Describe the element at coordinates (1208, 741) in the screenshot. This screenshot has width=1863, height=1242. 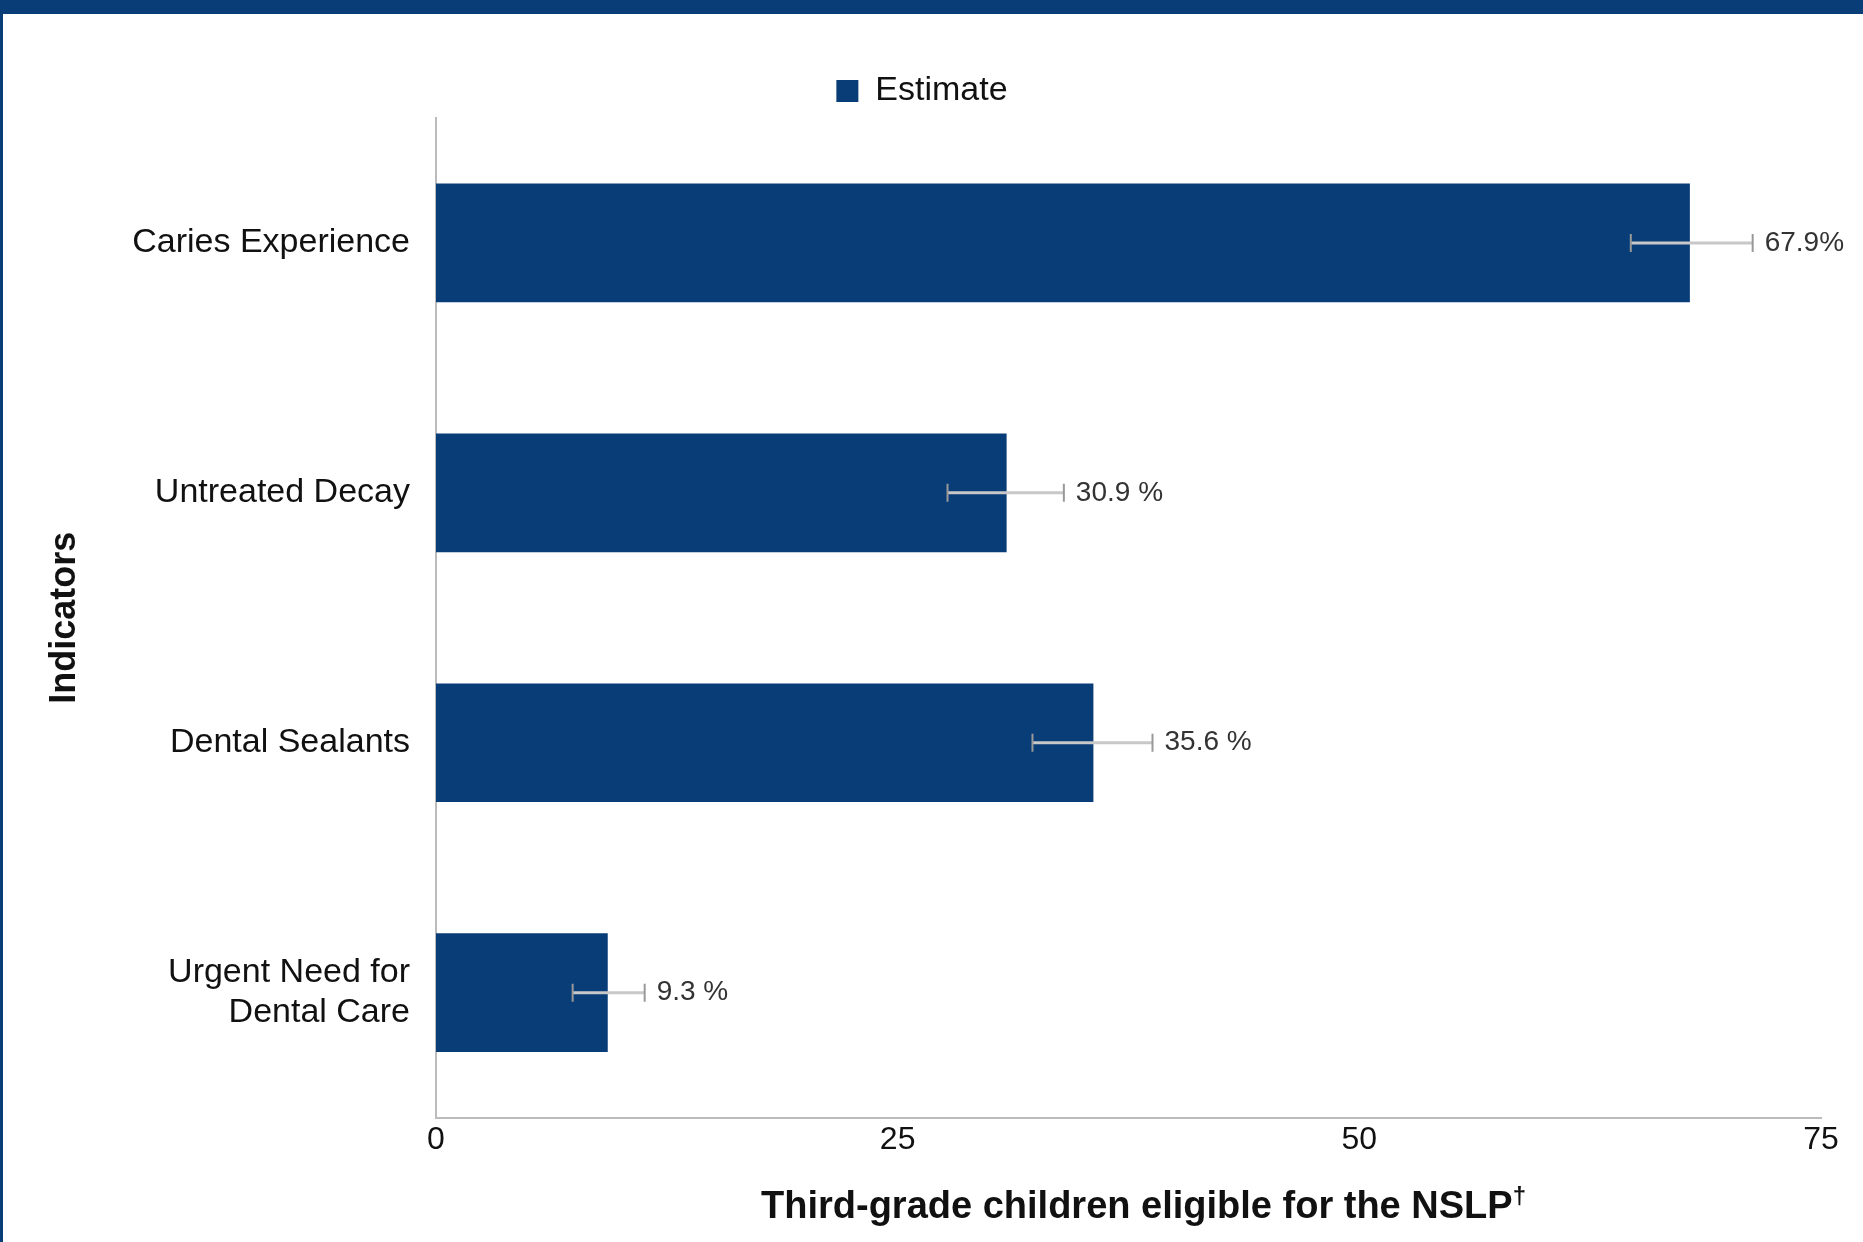
I see `data-label: 35.6 %` at that location.